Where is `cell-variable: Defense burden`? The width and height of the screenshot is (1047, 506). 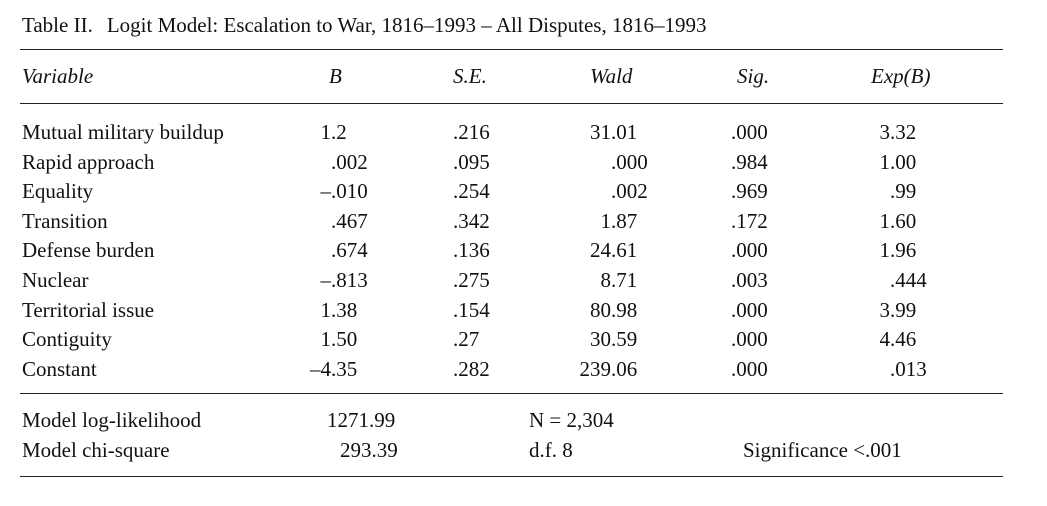
cell-variable: Defense burden is located at coordinates (88, 250).